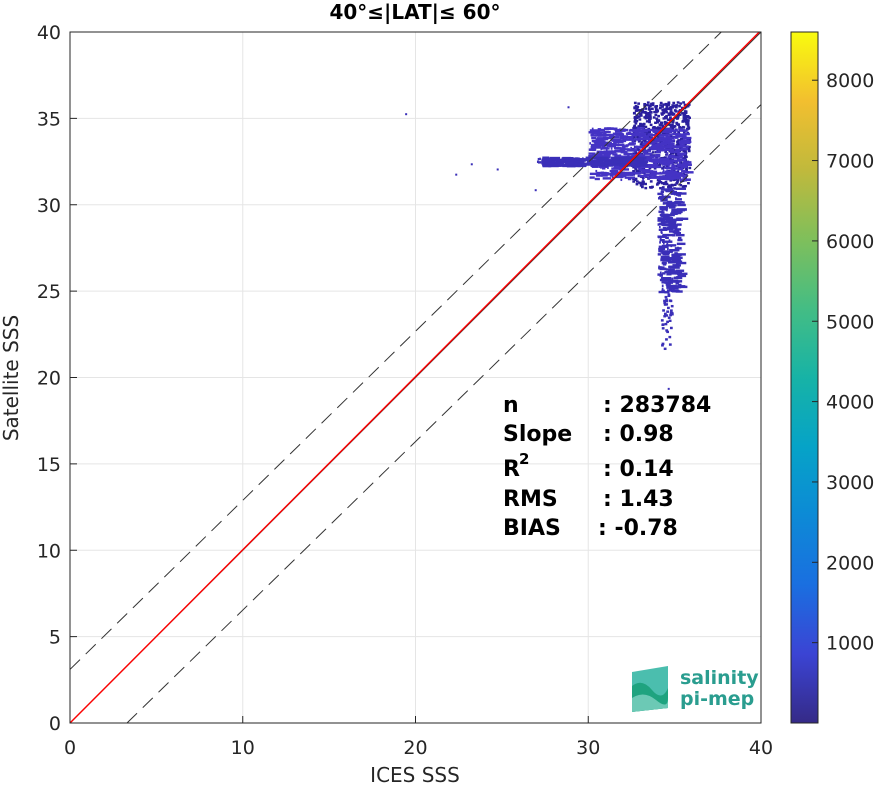 The height and width of the screenshot is (786, 879). Describe the element at coordinates (832, 377) in the screenshot. I see `colorbar: 1000 2000 3000 4000 5000 6000 7000 8000` at that location.